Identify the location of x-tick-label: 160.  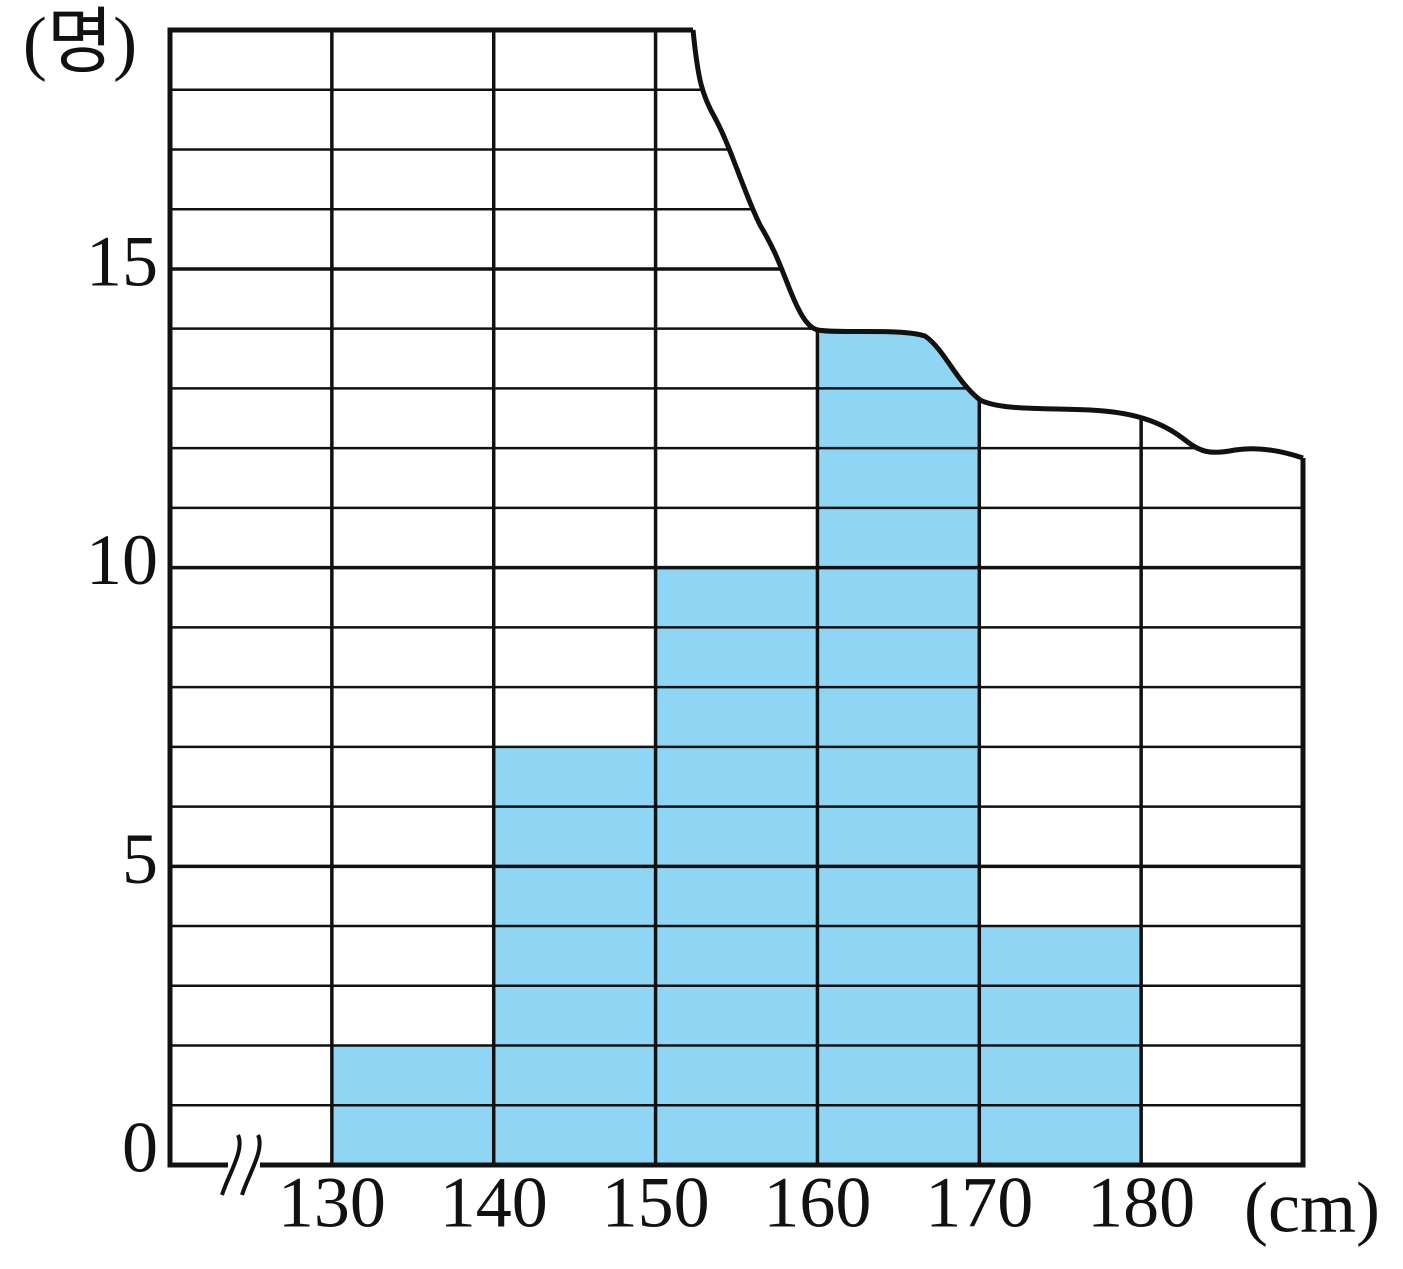
(817, 1203).